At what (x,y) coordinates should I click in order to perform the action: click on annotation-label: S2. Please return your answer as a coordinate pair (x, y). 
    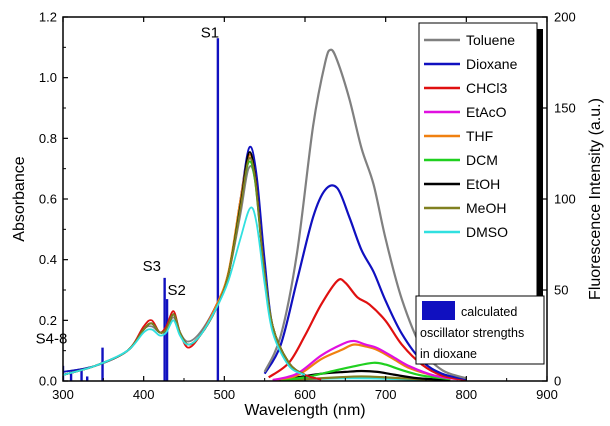
    Looking at the image, I should click on (177, 290).